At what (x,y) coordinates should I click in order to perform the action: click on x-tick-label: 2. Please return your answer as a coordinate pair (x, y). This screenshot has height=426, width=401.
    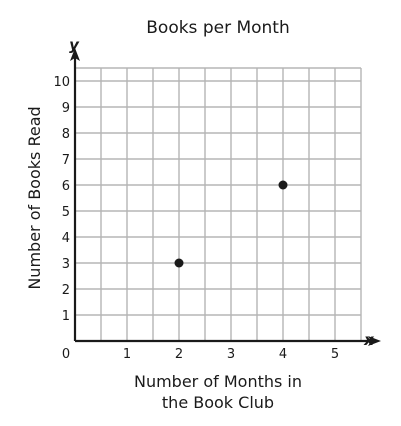
    Looking at the image, I should click on (179, 354).